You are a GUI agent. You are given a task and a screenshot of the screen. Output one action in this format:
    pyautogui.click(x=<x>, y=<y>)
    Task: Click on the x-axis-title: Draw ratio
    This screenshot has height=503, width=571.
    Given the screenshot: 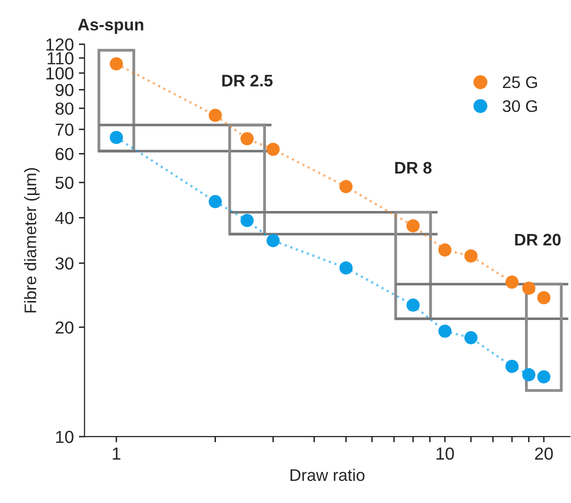 What is the action you would take?
    pyautogui.click(x=327, y=474)
    